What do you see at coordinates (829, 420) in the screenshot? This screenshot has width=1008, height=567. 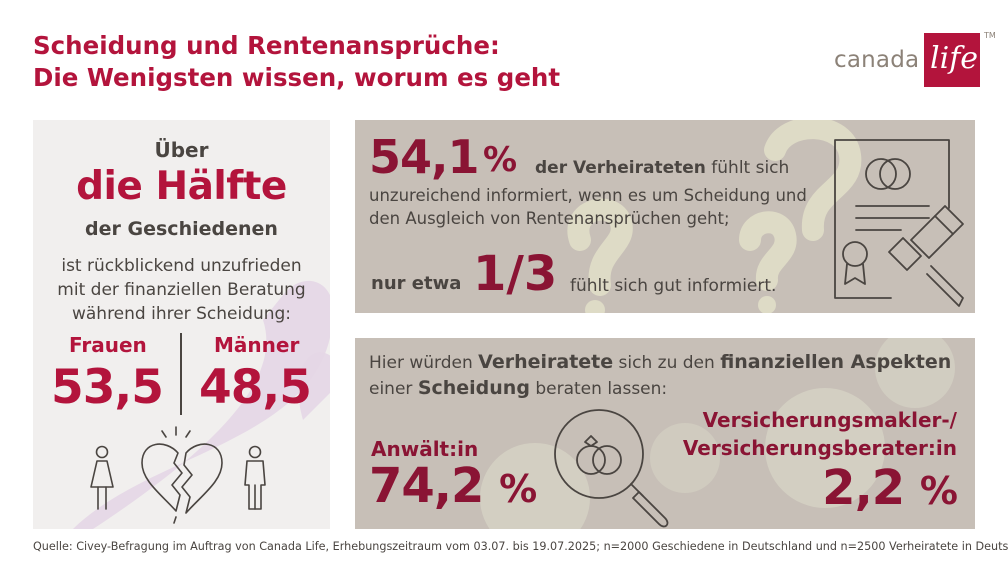 I see `broker-label-1: Versicherungsmakler-/` at bounding box center [829, 420].